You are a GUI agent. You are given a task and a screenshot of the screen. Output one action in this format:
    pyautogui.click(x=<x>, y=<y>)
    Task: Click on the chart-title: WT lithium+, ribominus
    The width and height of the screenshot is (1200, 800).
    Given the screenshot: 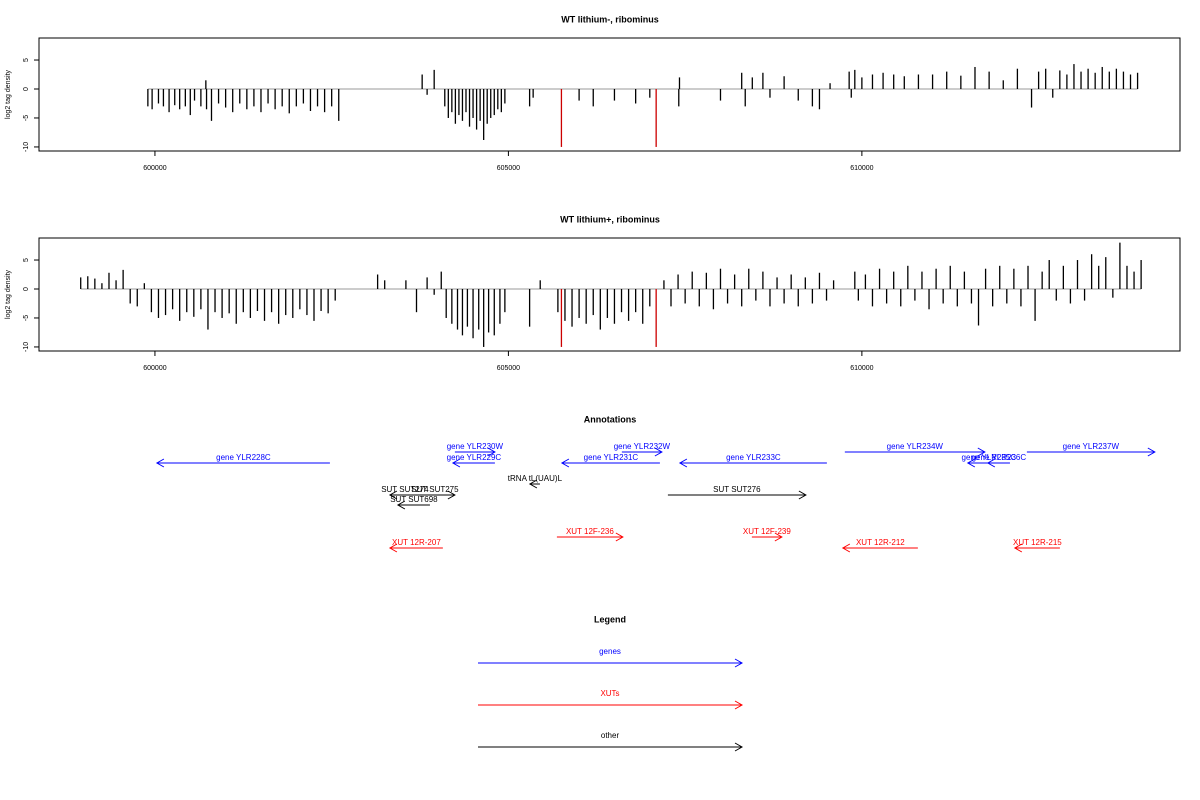 What is the action you would take?
    pyautogui.click(x=610, y=219)
    